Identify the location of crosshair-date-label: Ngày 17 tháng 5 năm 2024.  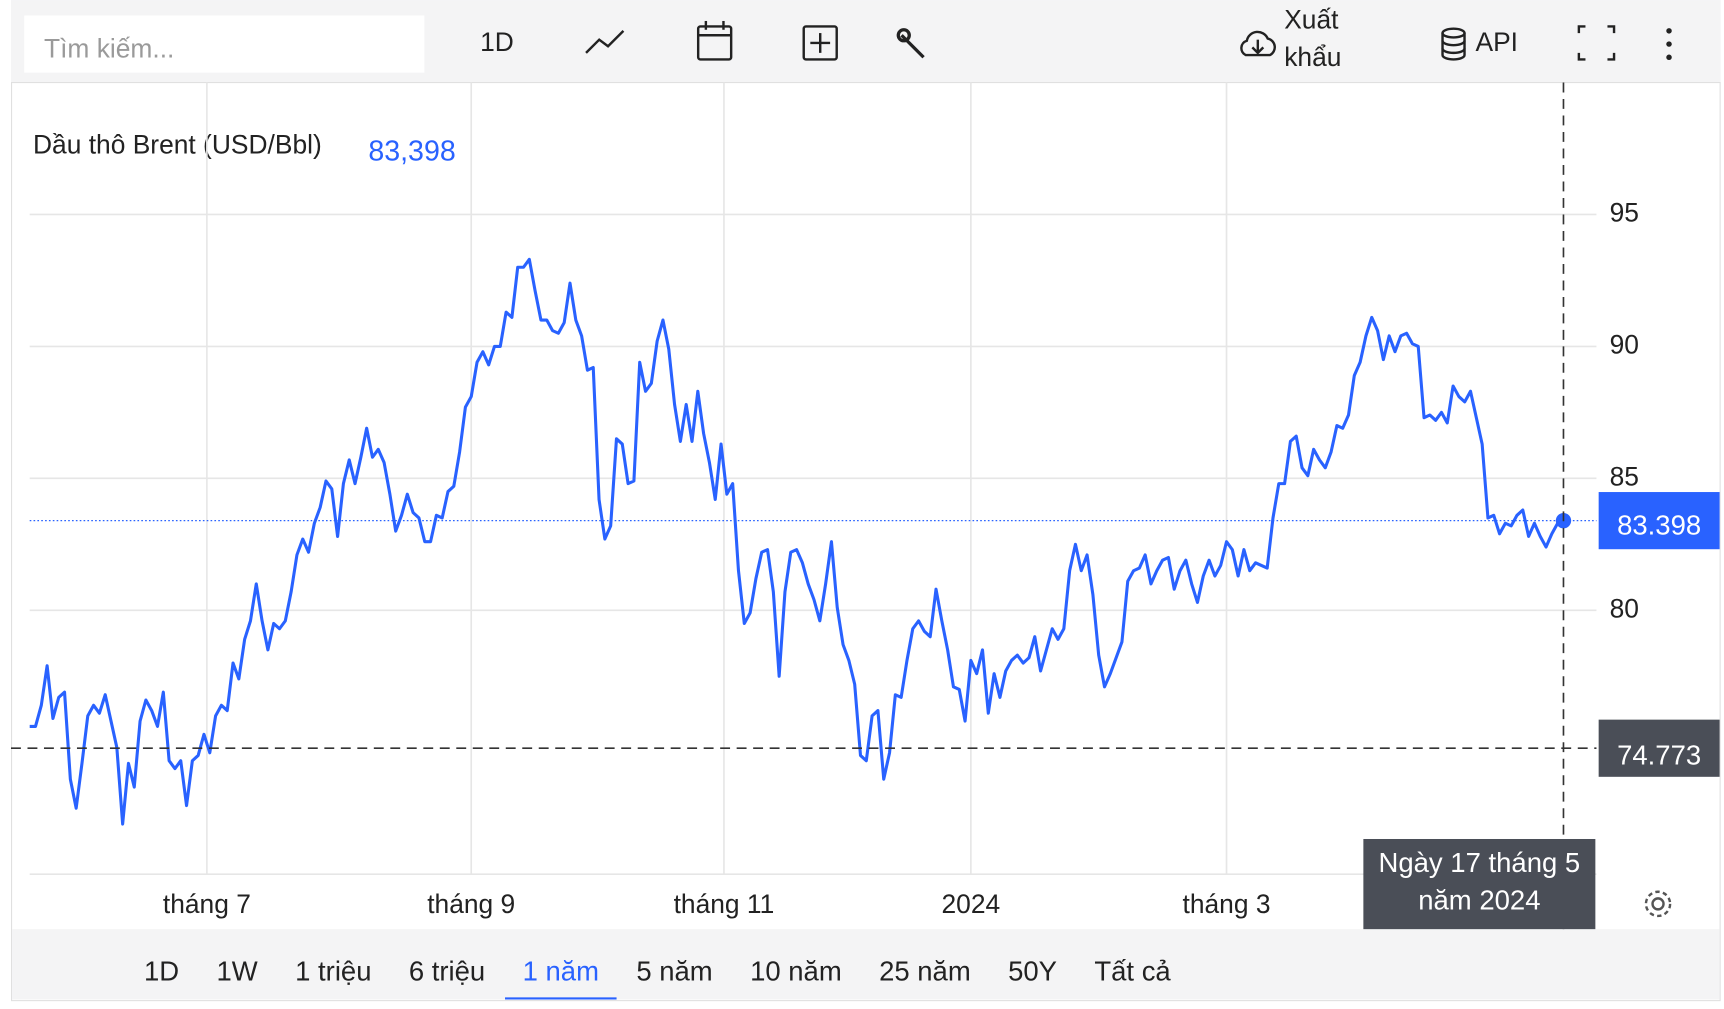
(1479, 881).